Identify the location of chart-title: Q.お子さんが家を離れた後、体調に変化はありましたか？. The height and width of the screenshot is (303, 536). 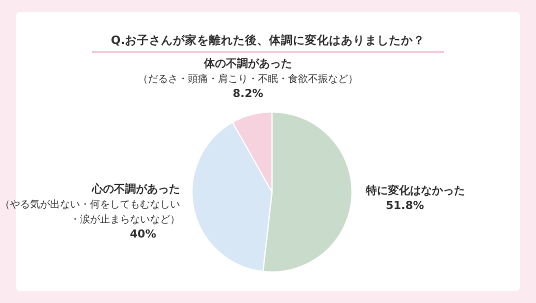
(268, 40).